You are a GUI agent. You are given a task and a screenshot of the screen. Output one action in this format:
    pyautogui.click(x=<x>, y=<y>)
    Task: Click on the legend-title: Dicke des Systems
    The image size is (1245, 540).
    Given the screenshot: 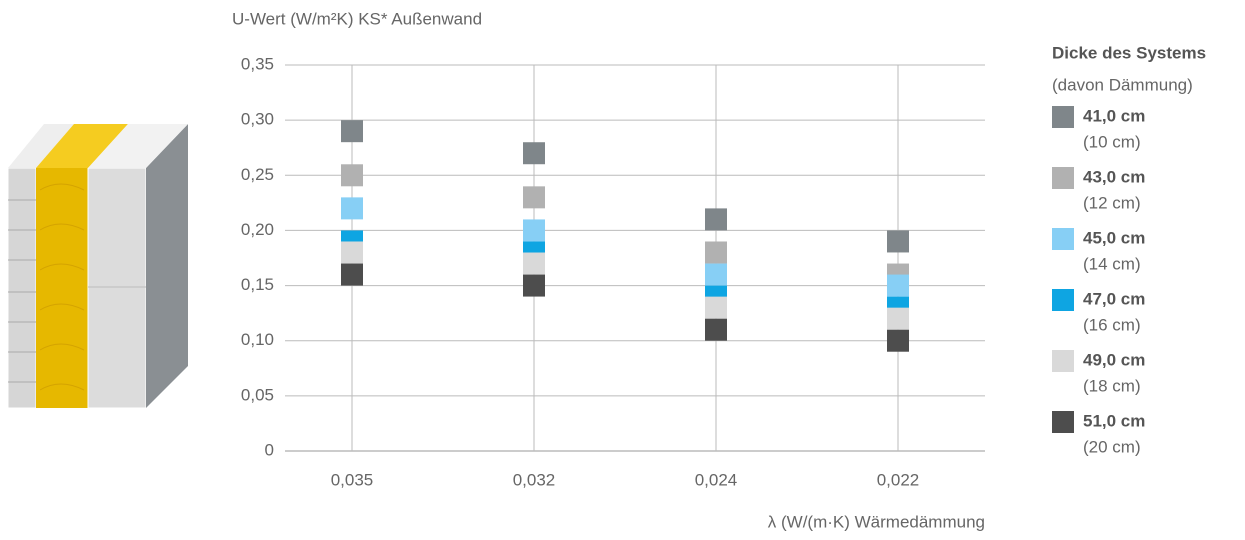 What is the action you would take?
    pyautogui.click(x=1129, y=52)
    